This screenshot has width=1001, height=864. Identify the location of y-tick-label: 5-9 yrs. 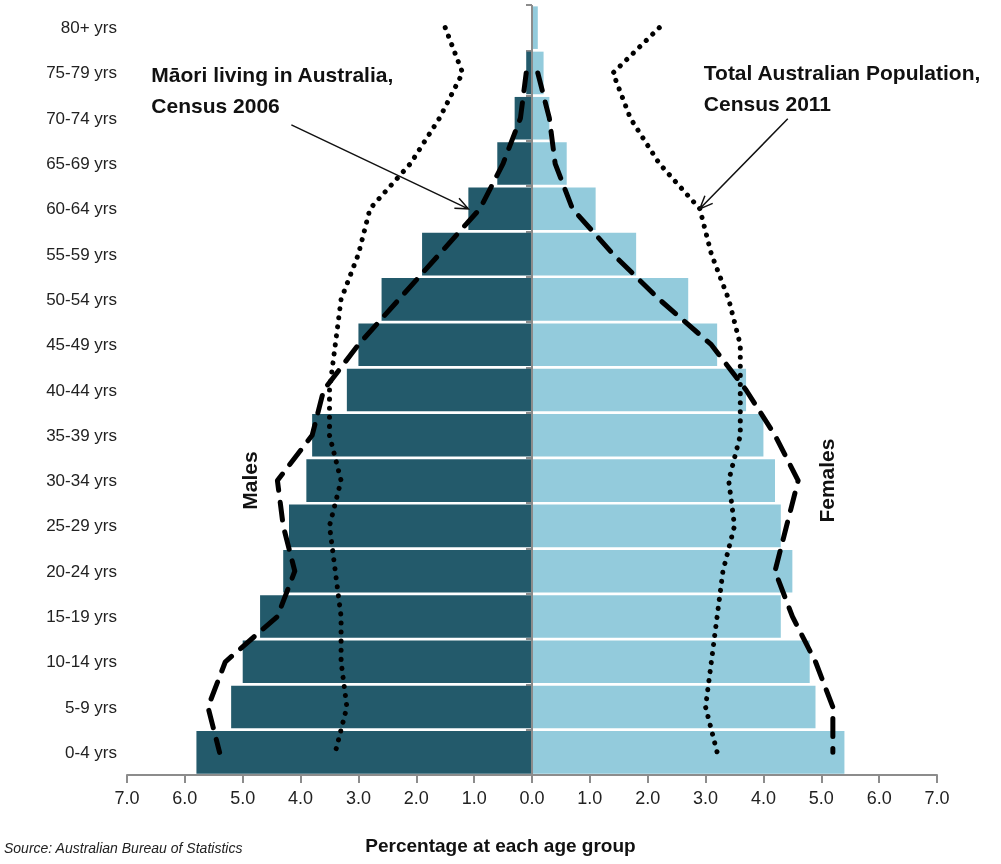
(91, 707).